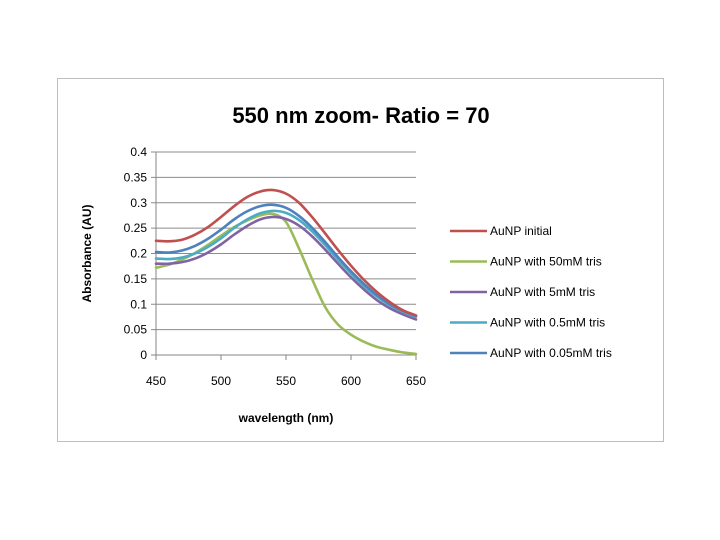  I want to click on y-tick-label: 0.25, so click(136, 228).